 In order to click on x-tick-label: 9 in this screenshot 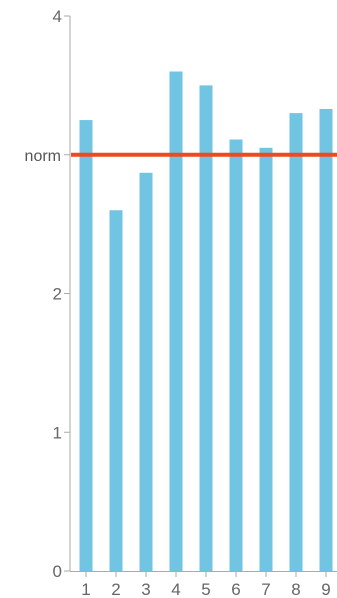, I will do `click(325, 589)`.